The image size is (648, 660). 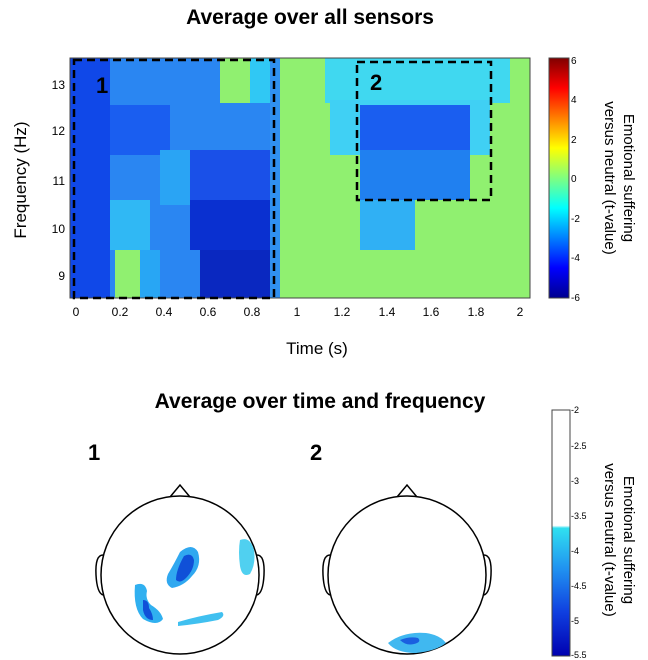 I want to click on cb2-tick-1: -2, so click(x=575, y=410).